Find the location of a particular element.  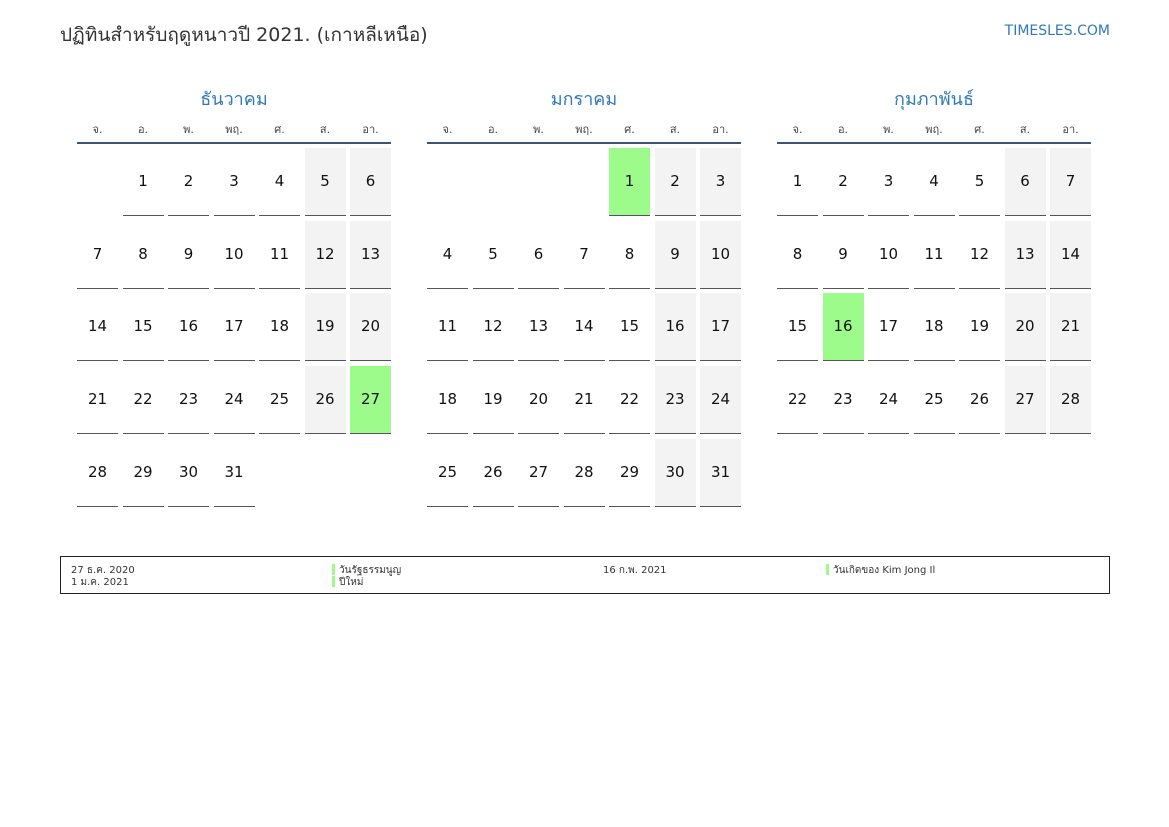

day-cell: 14 is located at coordinates (97, 327).